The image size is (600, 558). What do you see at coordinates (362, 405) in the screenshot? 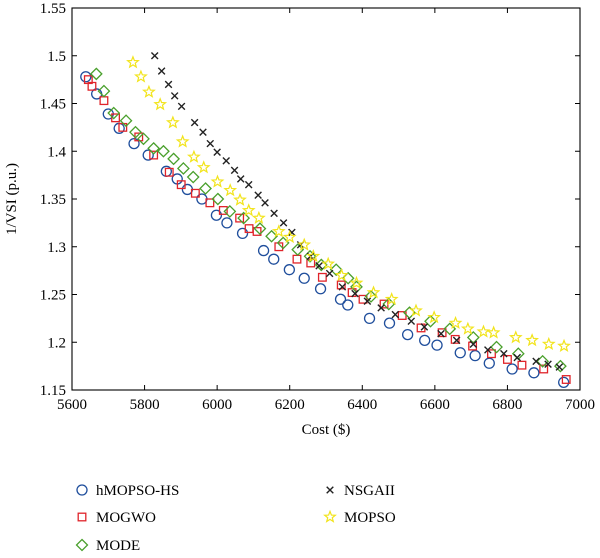
I see `x-tick-label: 6400` at bounding box center [362, 405].